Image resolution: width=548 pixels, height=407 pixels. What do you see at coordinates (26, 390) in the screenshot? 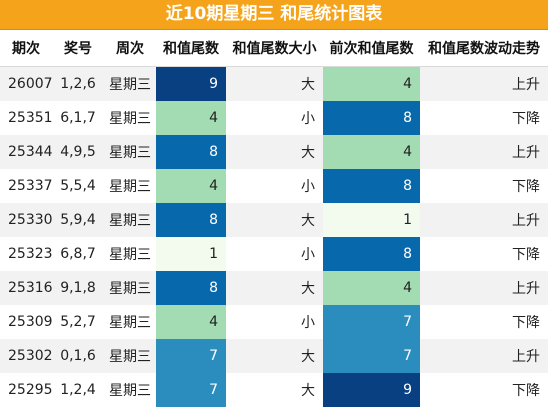
I see `issue-cell: 25295` at bounding box center [26, 390].